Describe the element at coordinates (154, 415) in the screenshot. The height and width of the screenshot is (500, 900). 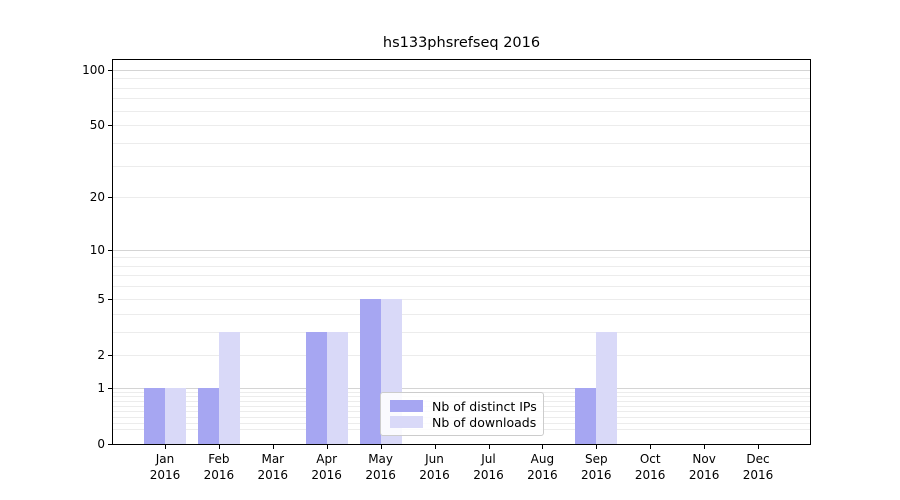
I see `bar-jan-distinct-ips` at that location.